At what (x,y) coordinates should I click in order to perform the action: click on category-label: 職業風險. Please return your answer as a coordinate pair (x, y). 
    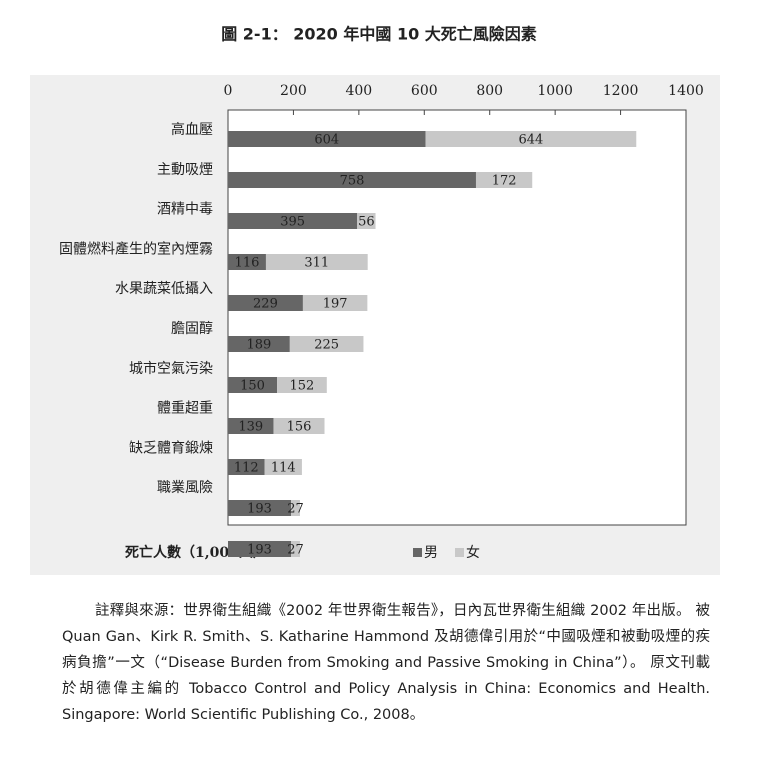
    Looking at the image, I should click on (185, 488).